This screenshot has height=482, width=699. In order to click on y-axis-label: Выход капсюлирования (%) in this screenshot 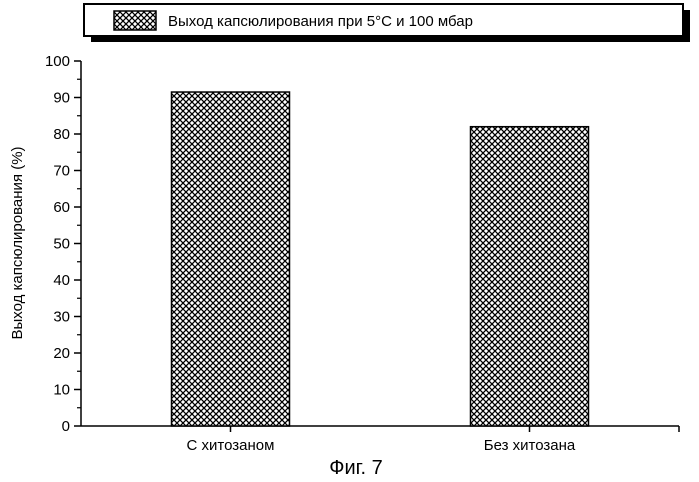, I will do `click(17, 242)`.